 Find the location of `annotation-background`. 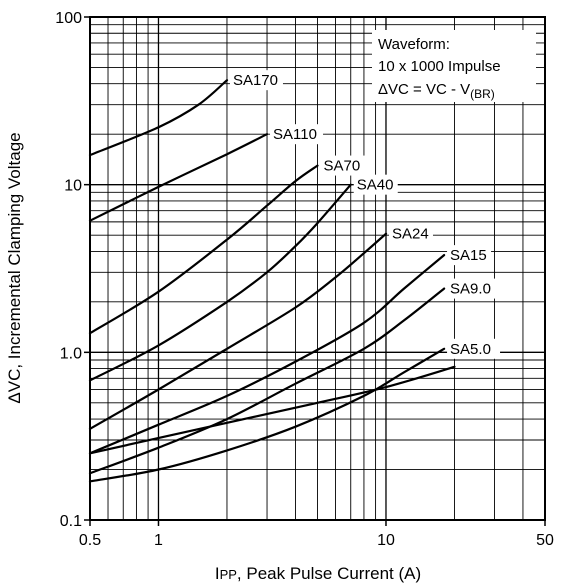

annotation-background is located at coordinates (454, 66).